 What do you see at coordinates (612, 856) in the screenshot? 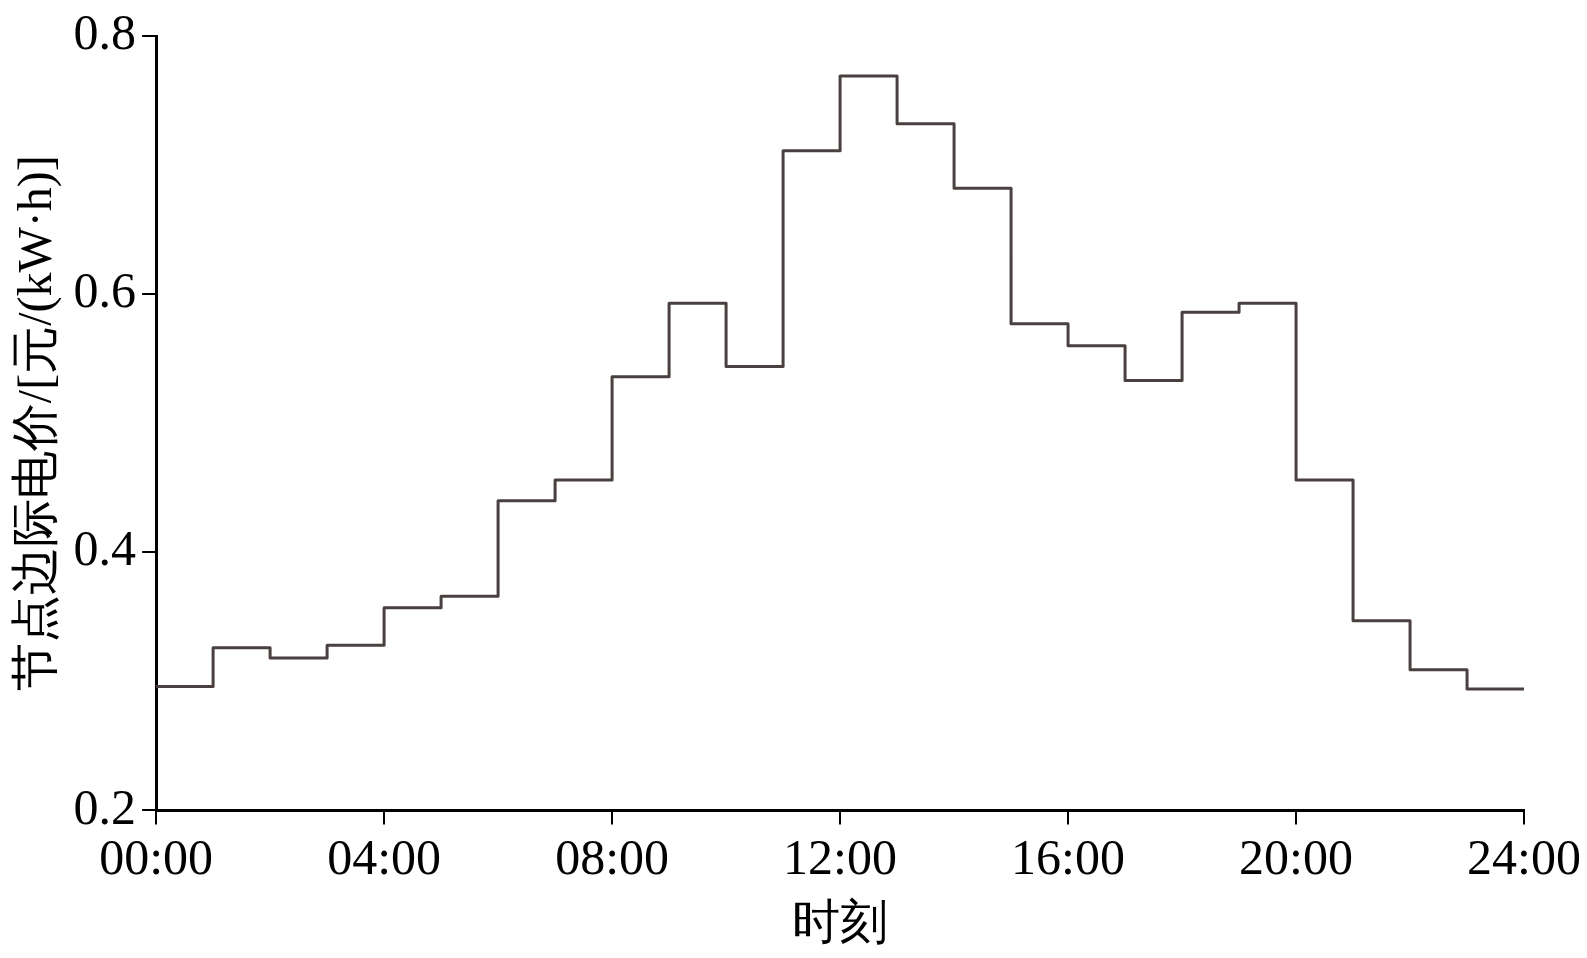
I see `x-tick-label: 08:00` at bounding box center [612, 856].